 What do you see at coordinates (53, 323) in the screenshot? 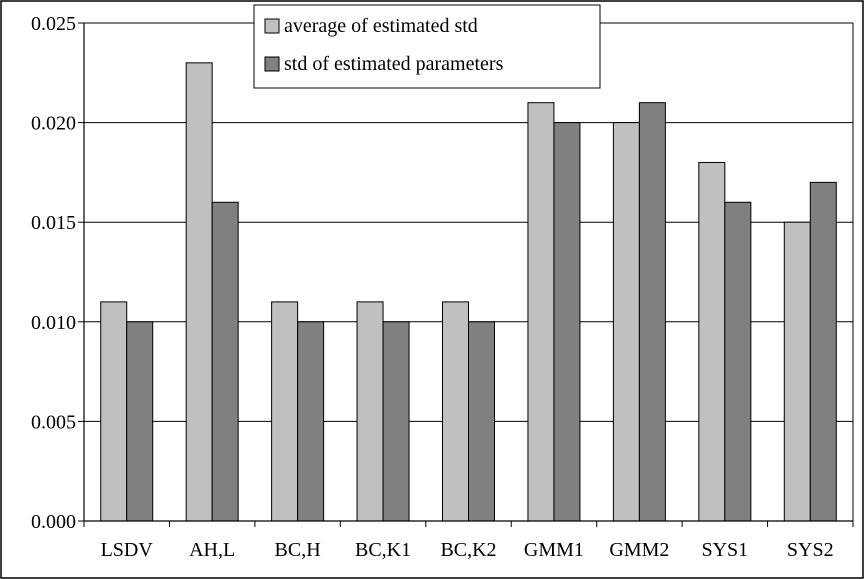
I see `y-tick-label: 0.010` at bounding box center [53, 323].